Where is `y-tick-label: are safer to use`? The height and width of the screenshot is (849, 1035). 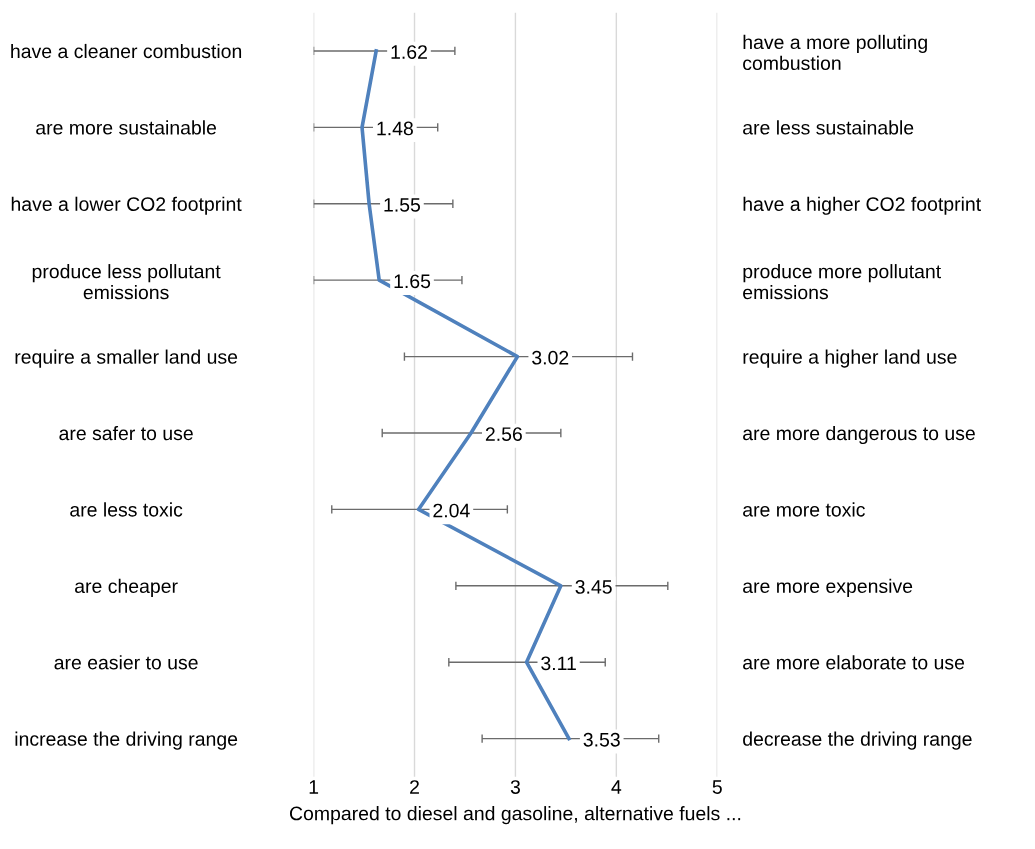 y-tick-label: are safer to use is located at coordinates (126, 433).